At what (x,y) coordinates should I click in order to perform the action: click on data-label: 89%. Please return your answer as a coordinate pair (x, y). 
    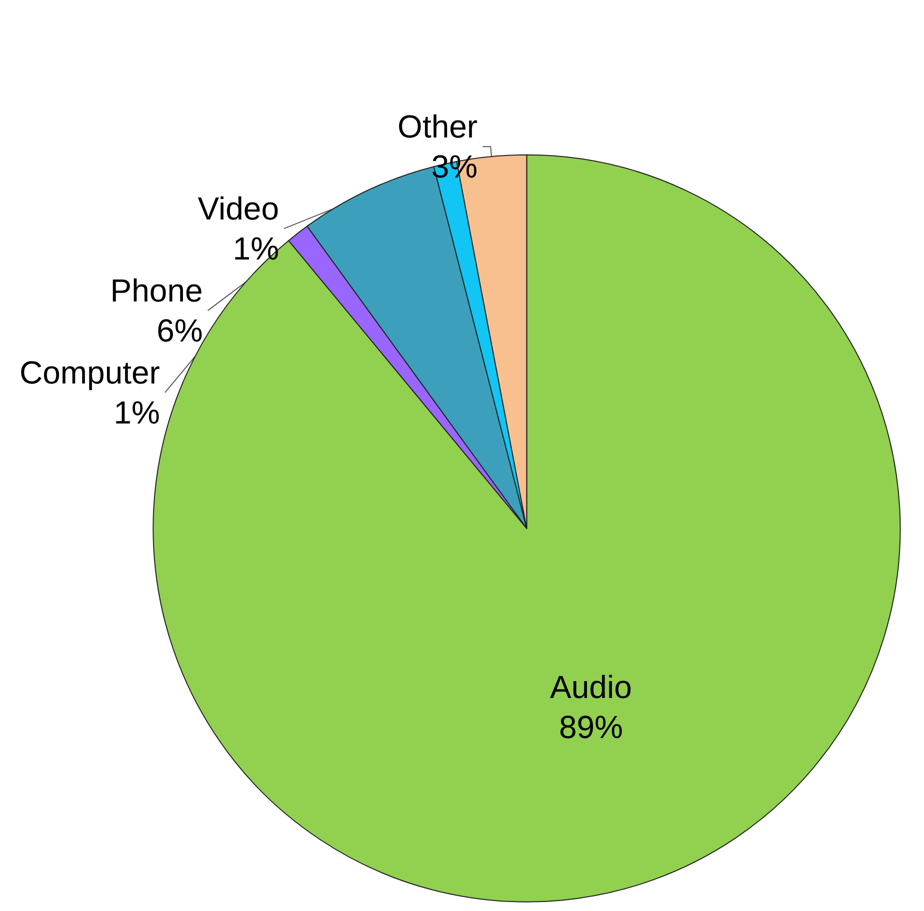
    Looking at the image, I should click on (590, 726).